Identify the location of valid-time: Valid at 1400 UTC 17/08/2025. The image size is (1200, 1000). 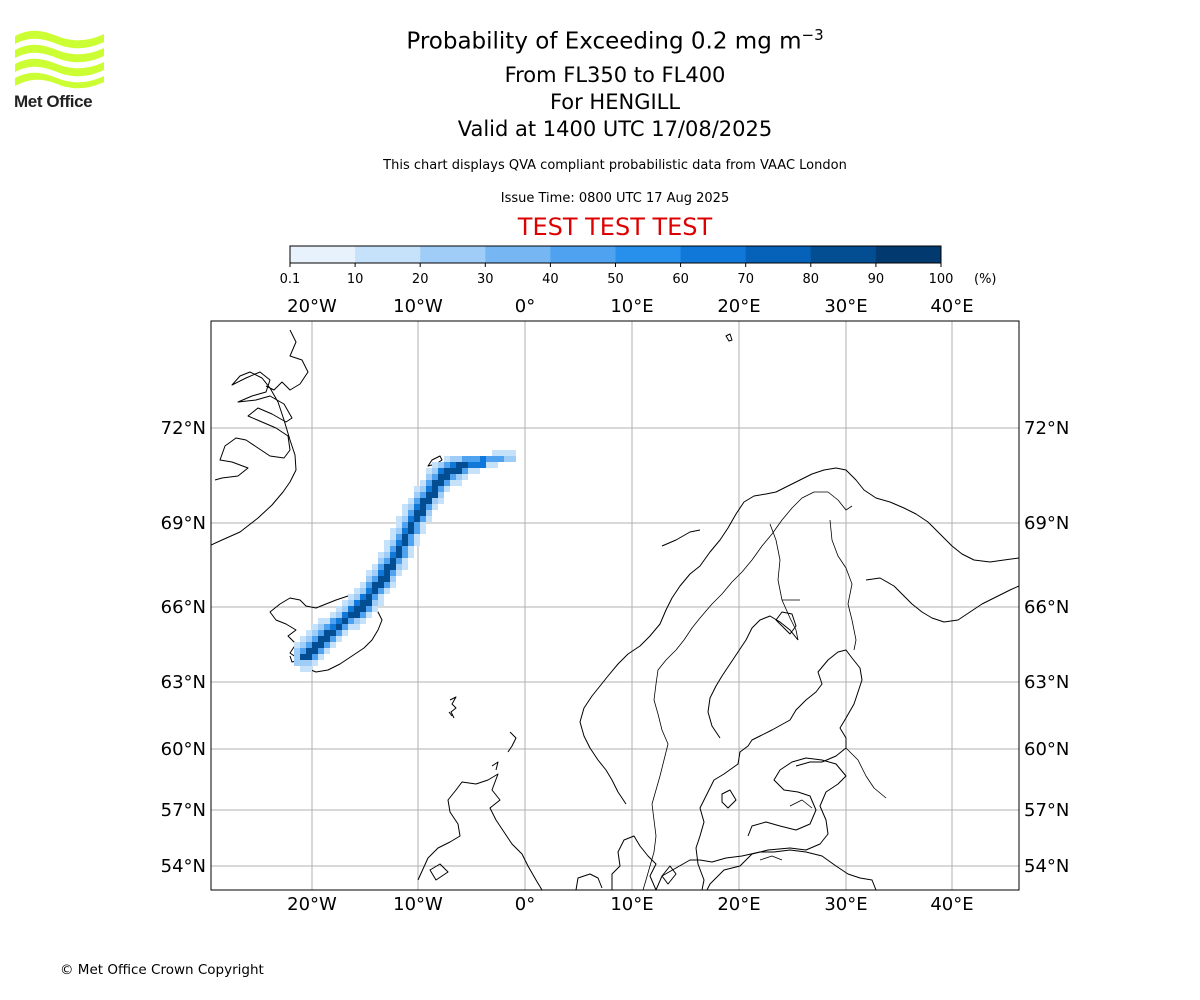
(615, 129).